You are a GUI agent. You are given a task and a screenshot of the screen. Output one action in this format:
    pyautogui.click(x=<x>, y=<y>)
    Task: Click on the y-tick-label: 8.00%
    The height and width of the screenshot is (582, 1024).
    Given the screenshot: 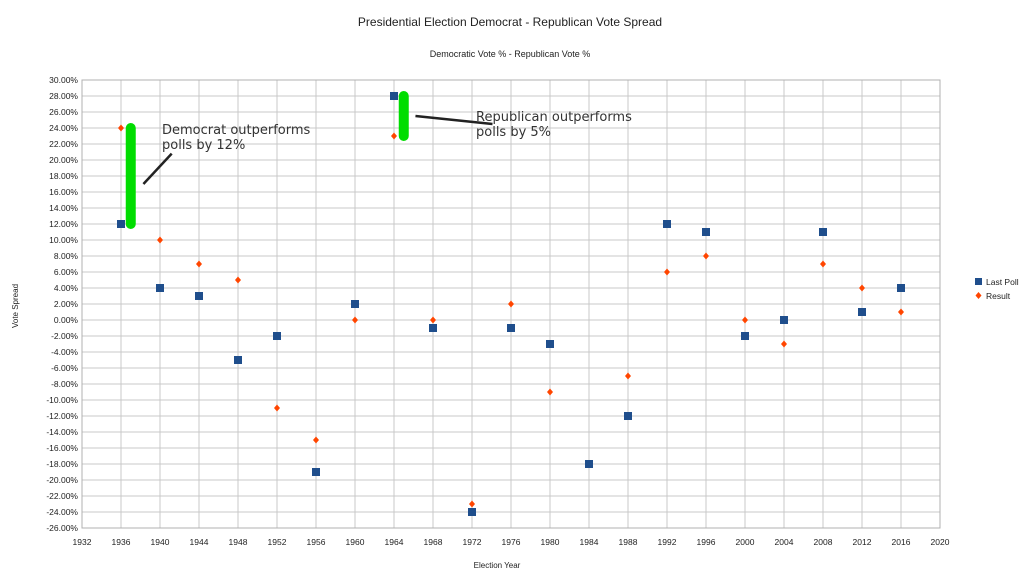 What is the action you would take?
    pyautogui.click(x=66, y=256)
    